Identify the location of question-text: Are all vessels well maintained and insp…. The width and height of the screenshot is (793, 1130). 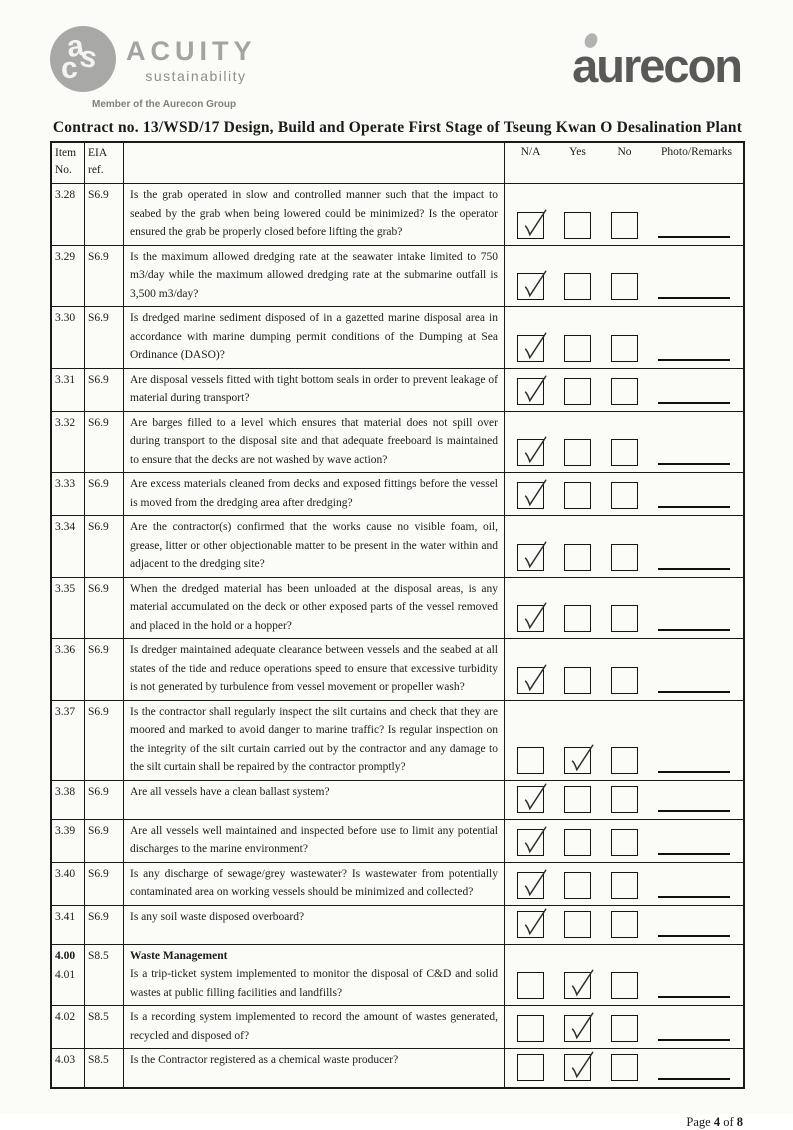
(314, 840).